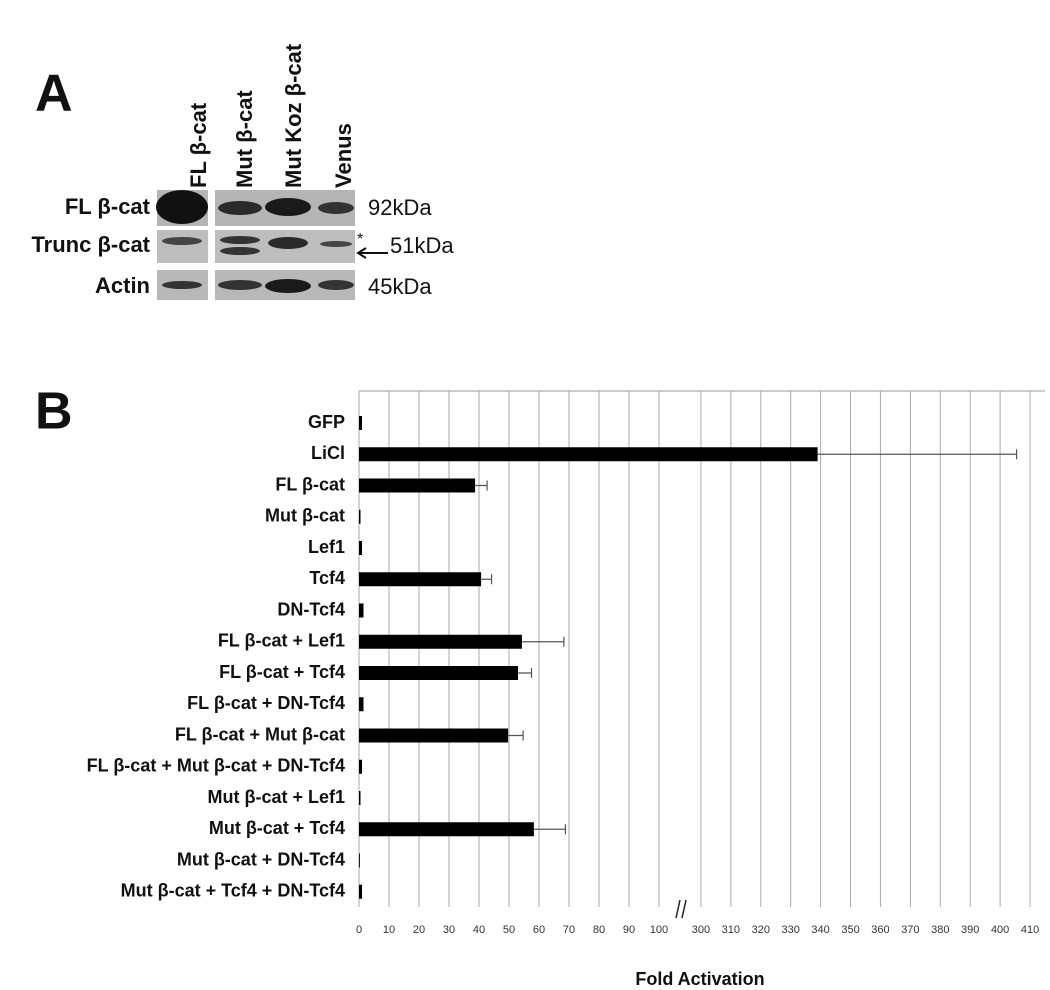 The width and height of the screenshot is (1050, 990). Describe the element at coordinates (1000, 930) in the screenshot. I see `x-tick-label: 400` at that location.